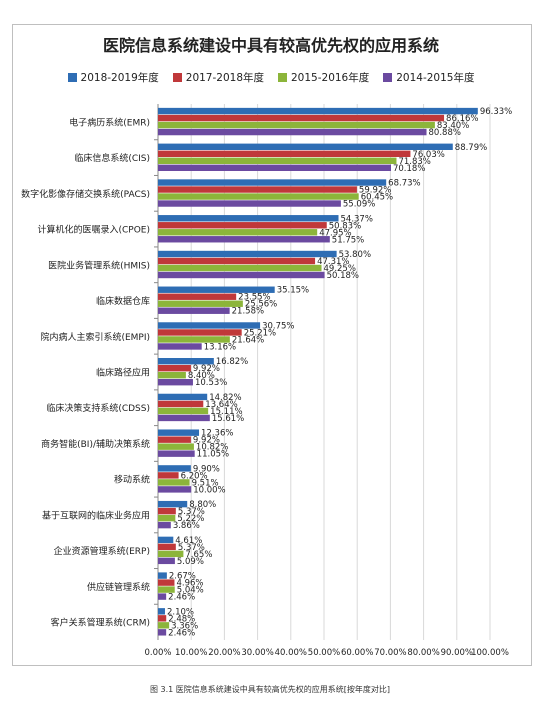 Image resolution: width=540 pixels, height=709 pixels. What do you see at coordinates (390, 653) in the screenshot?
I see `x-tick-label: 70.00%` at bounding box center [390, 653].